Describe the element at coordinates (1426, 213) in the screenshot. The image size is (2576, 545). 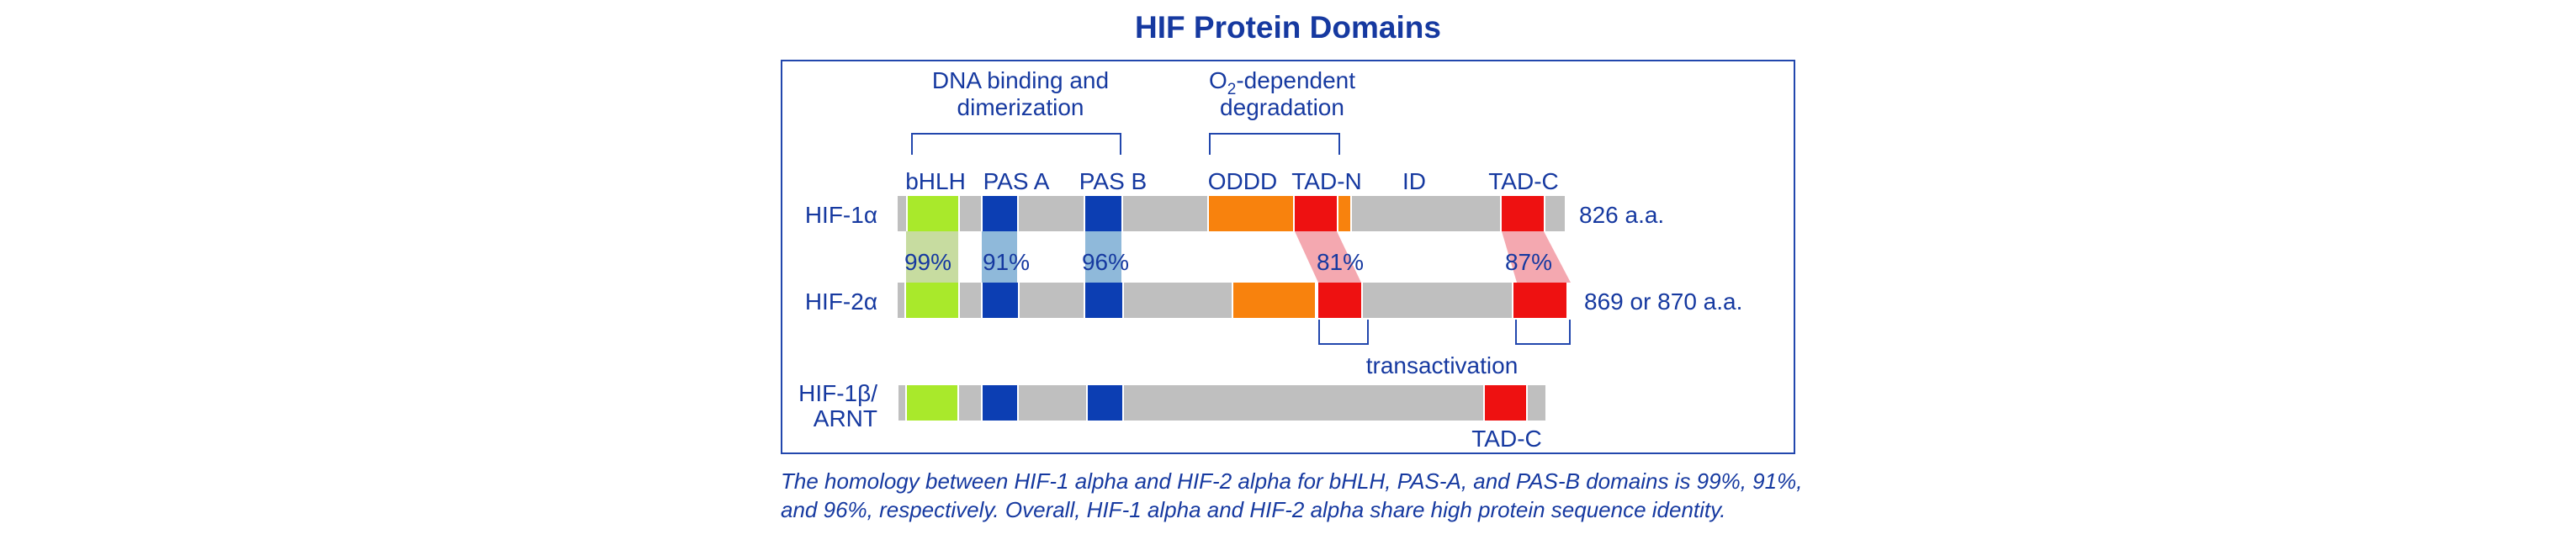
I see `segment-id` at that location.